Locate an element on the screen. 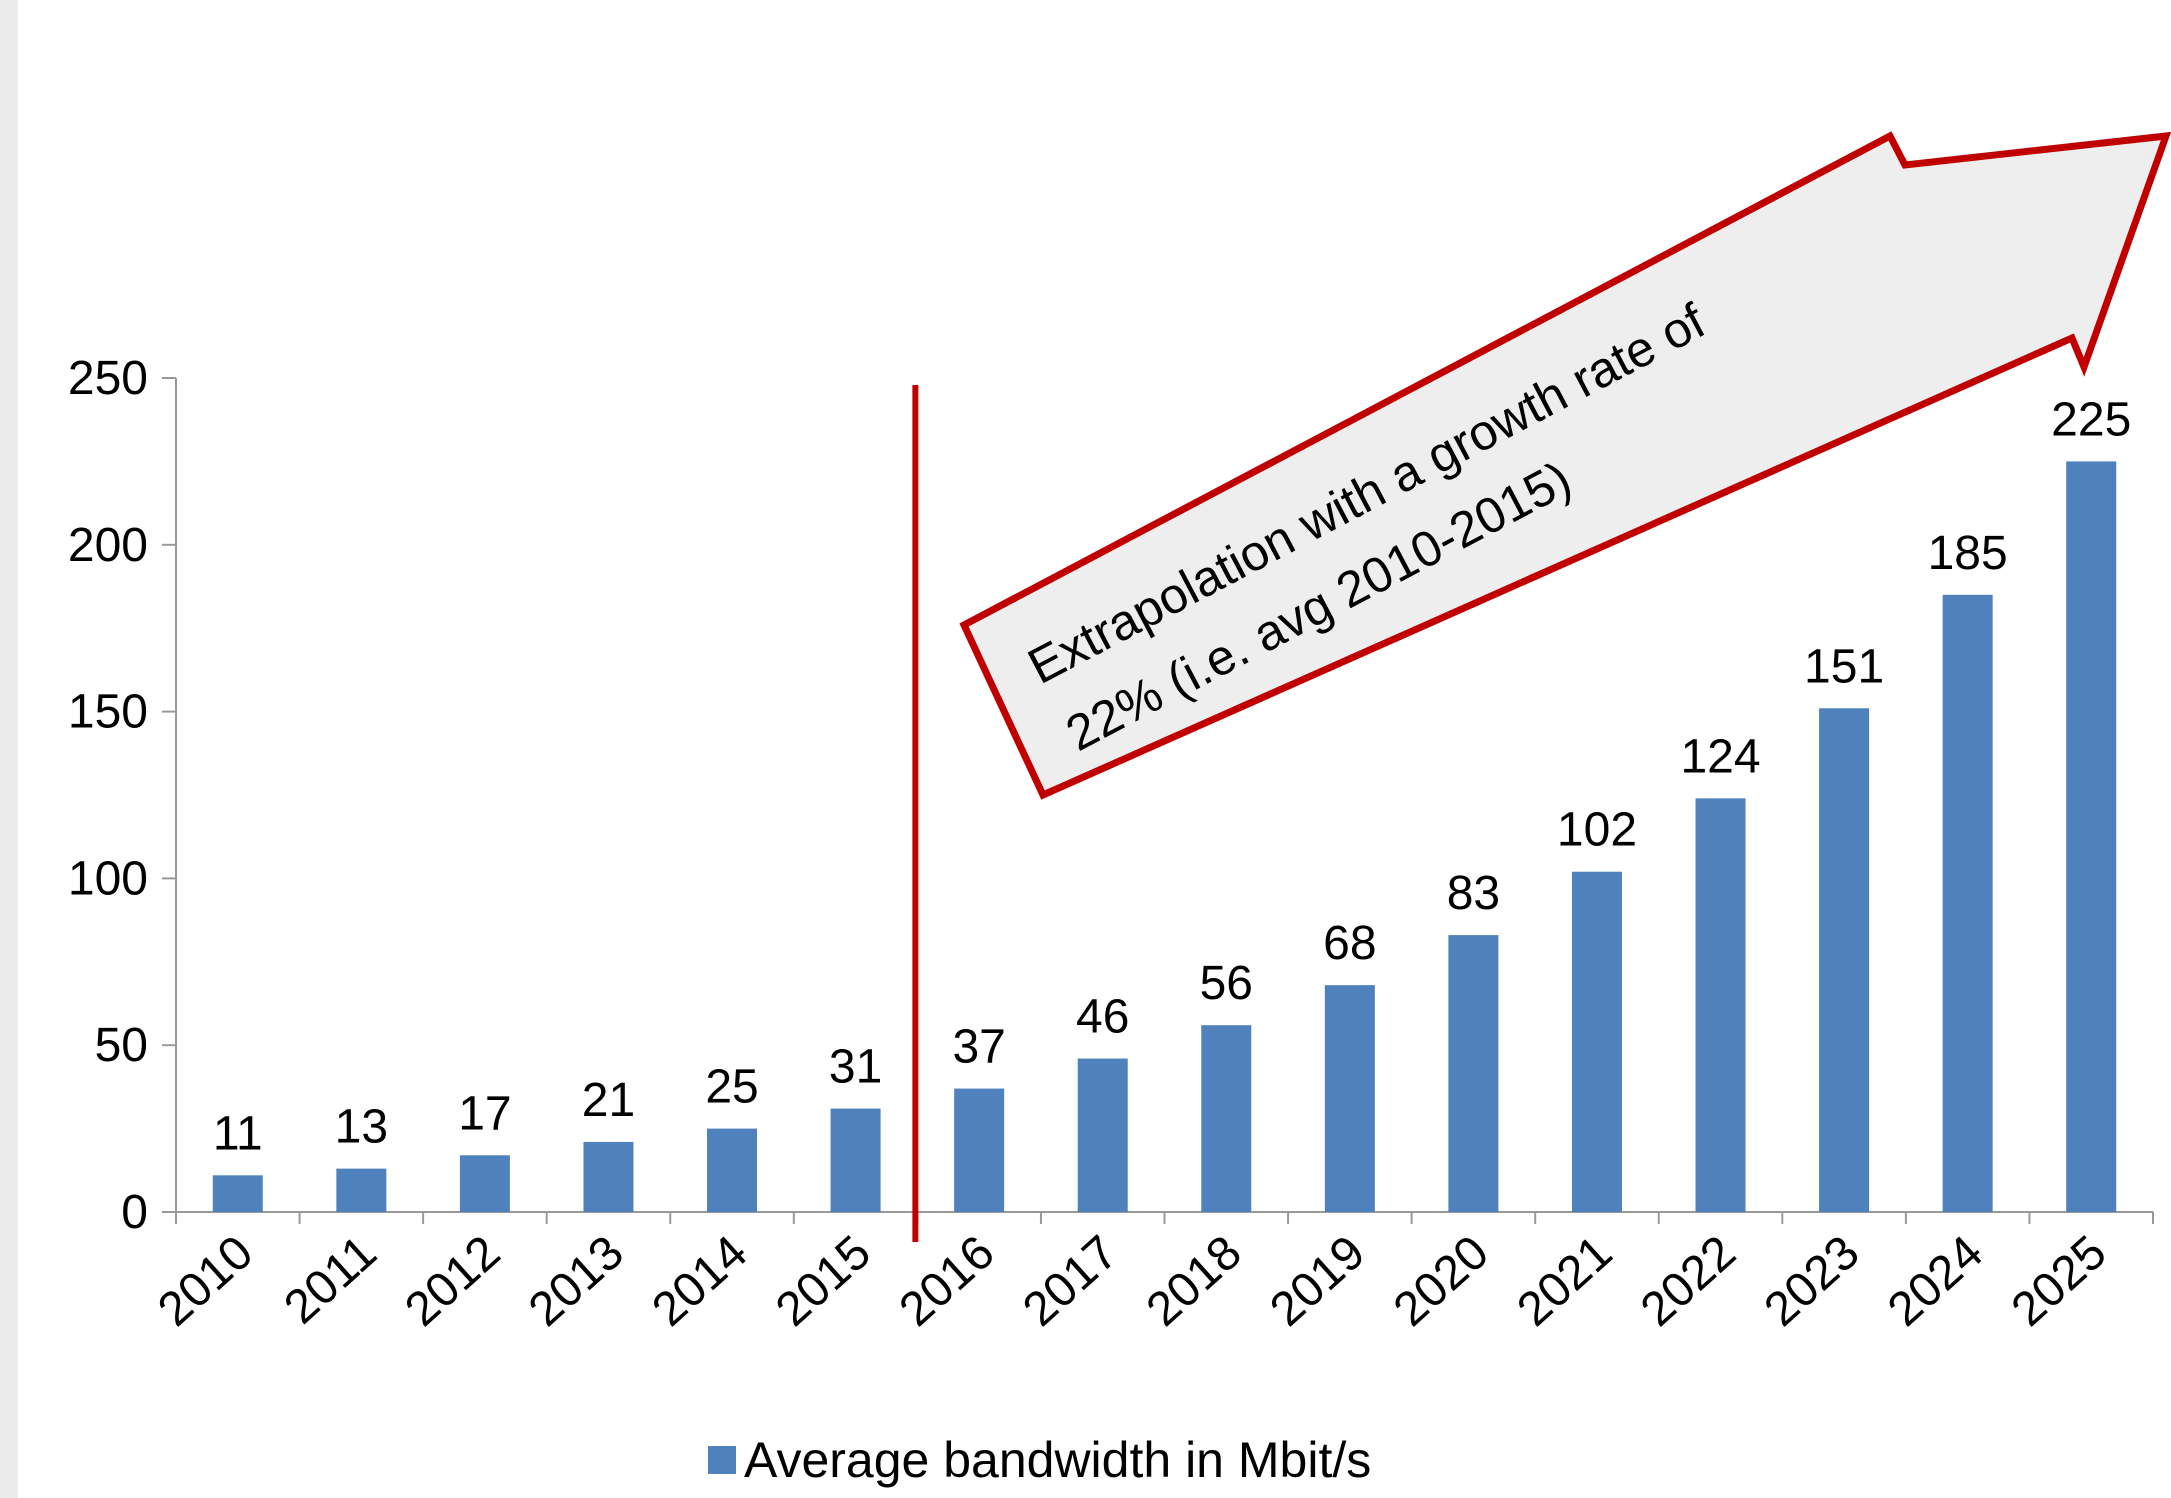  legend-label: Average bandwidth in Mbit/s is located at coordinates (1057, 1460).